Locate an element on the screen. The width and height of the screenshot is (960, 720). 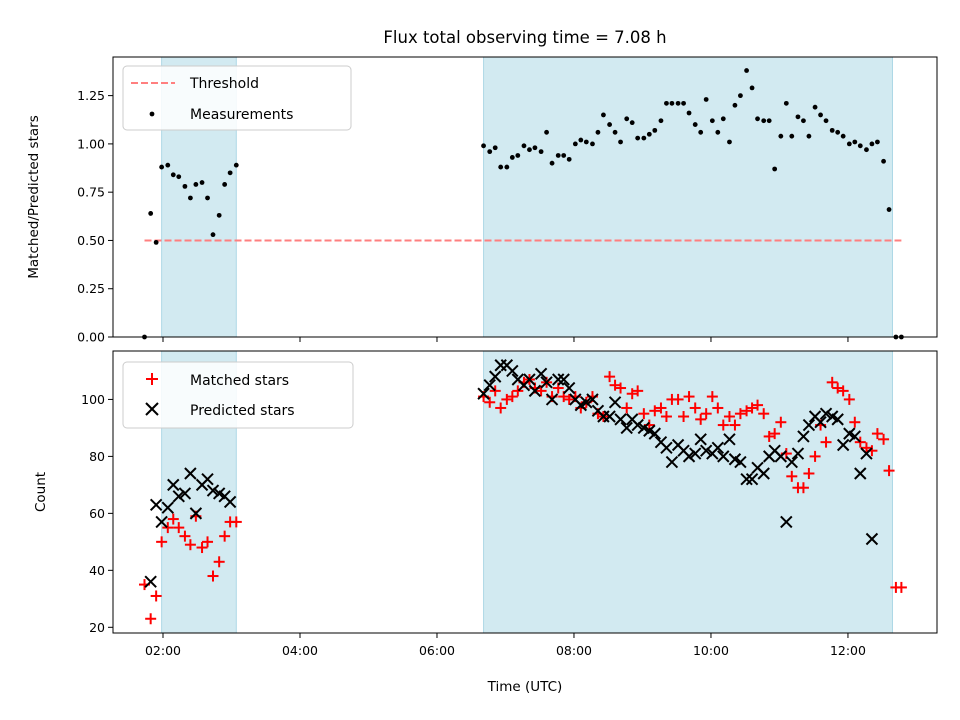
top-legend-box is located at coordinates (237, 98).